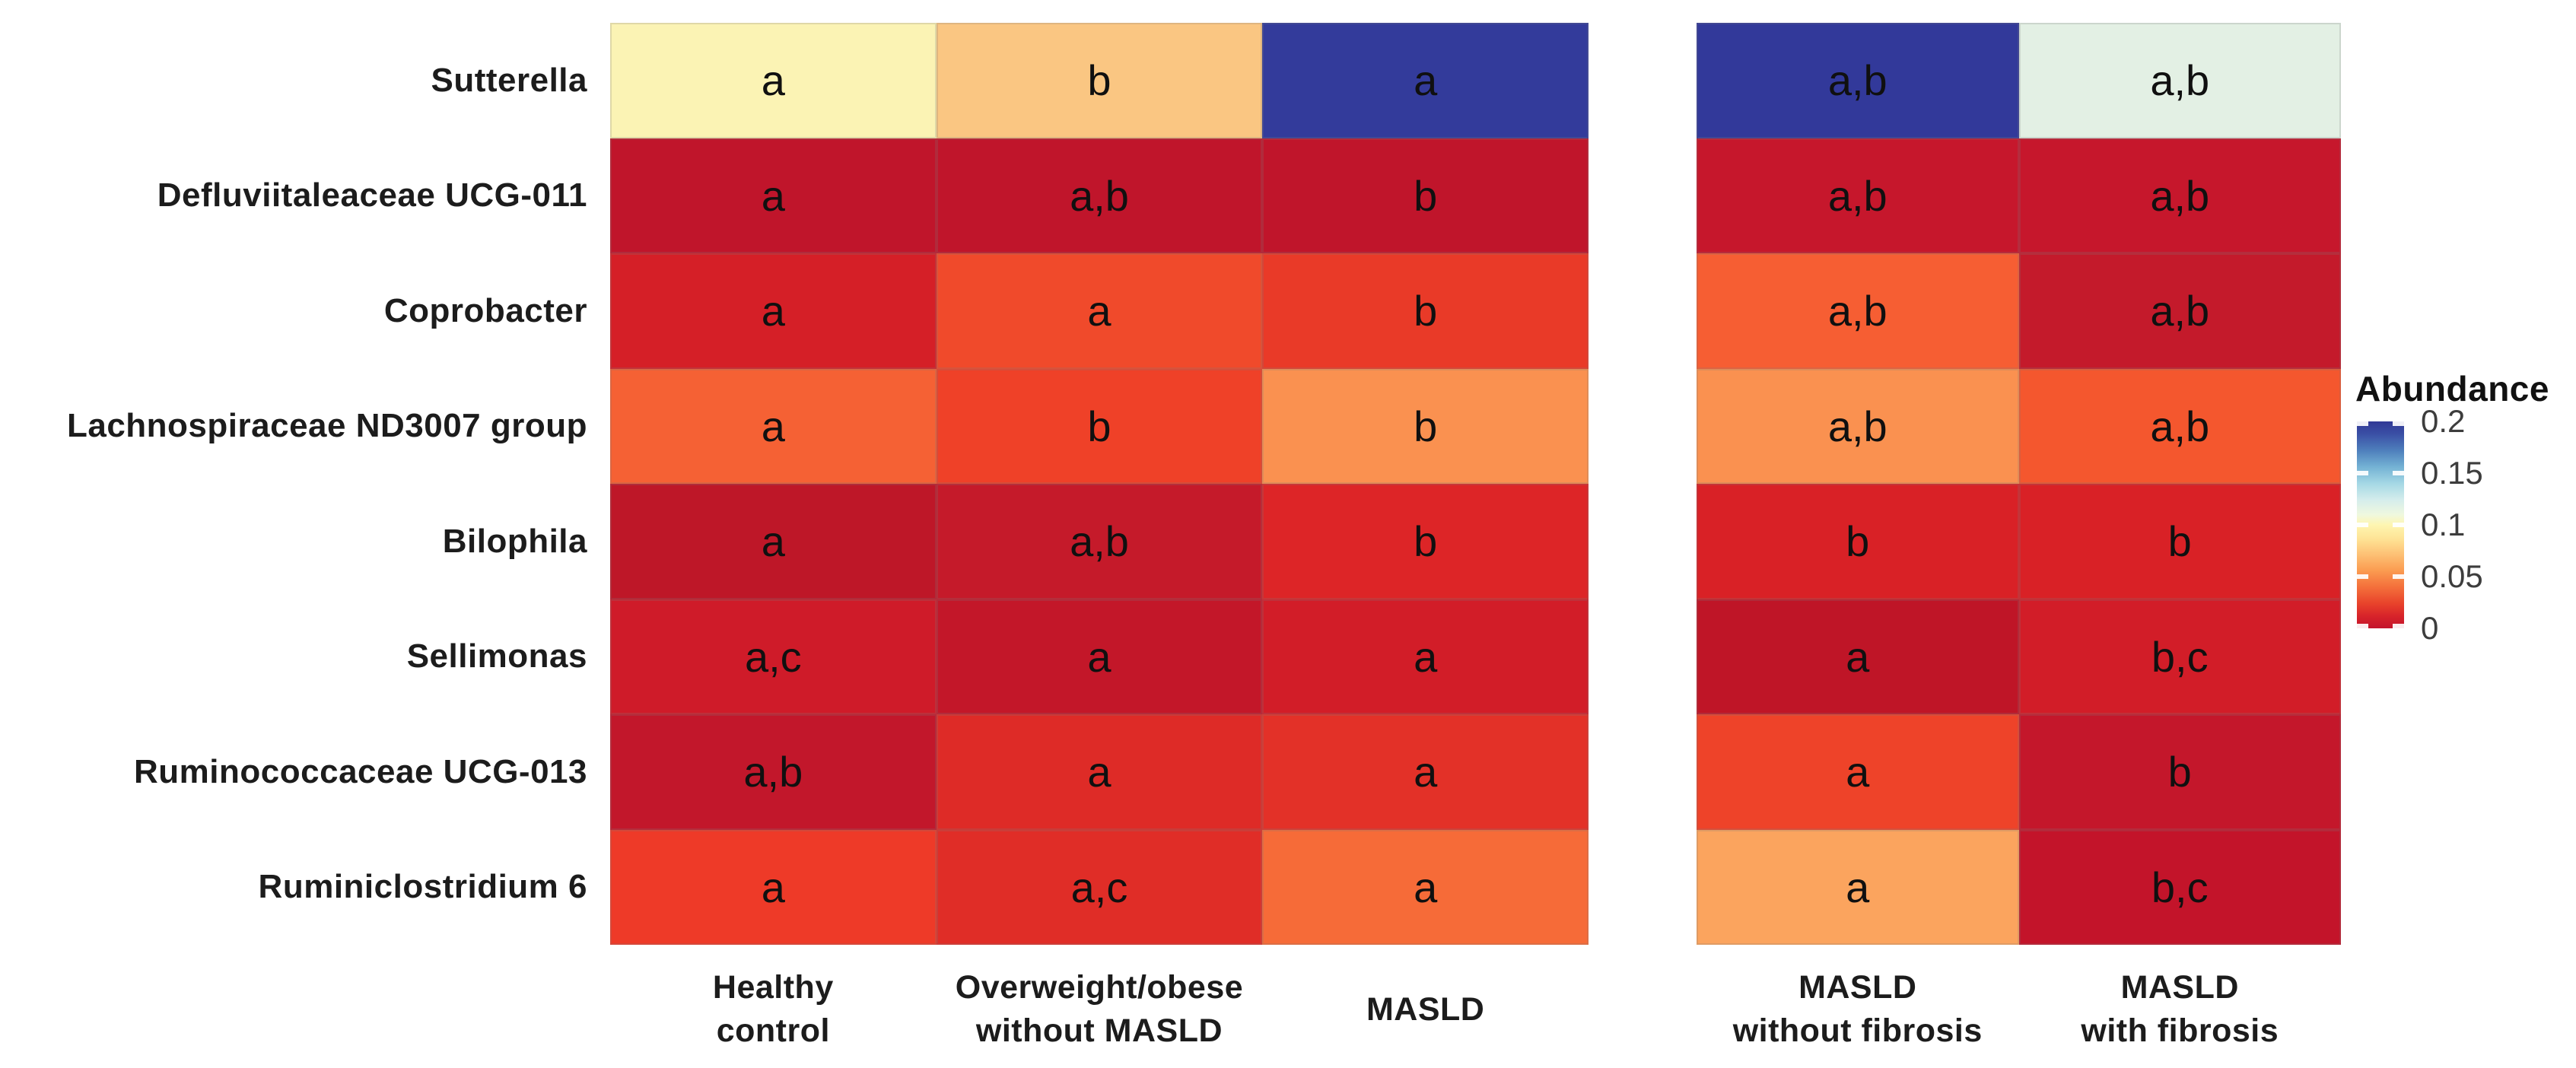 This screenshot has width=2576, height=1068. What do you see at coordinates (773, 1030) in the screenshot?
I see `column-label-line: control` at bounding box center [773, 1030].